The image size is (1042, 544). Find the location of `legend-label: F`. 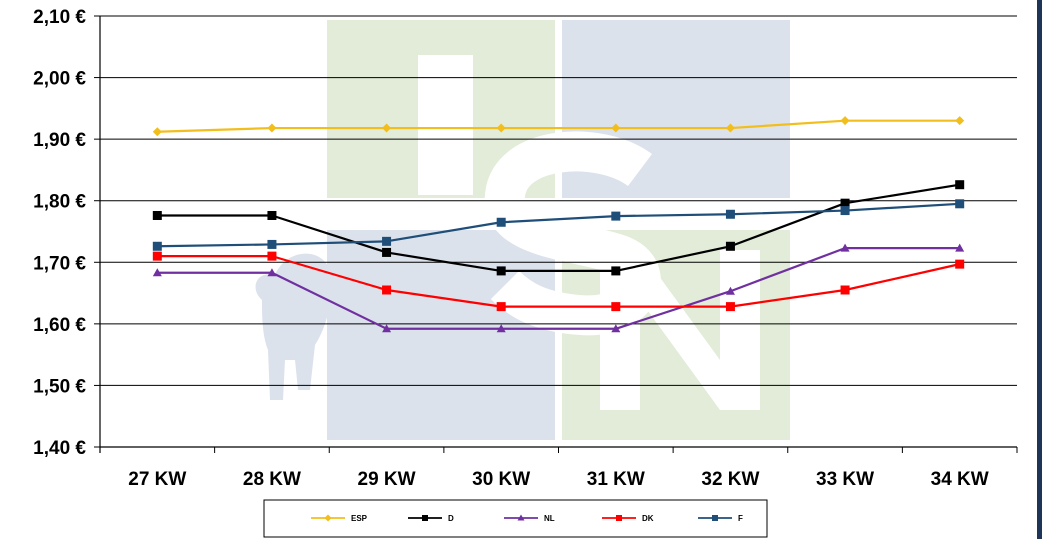

legend-label: F is located at coordinates (740, 518).